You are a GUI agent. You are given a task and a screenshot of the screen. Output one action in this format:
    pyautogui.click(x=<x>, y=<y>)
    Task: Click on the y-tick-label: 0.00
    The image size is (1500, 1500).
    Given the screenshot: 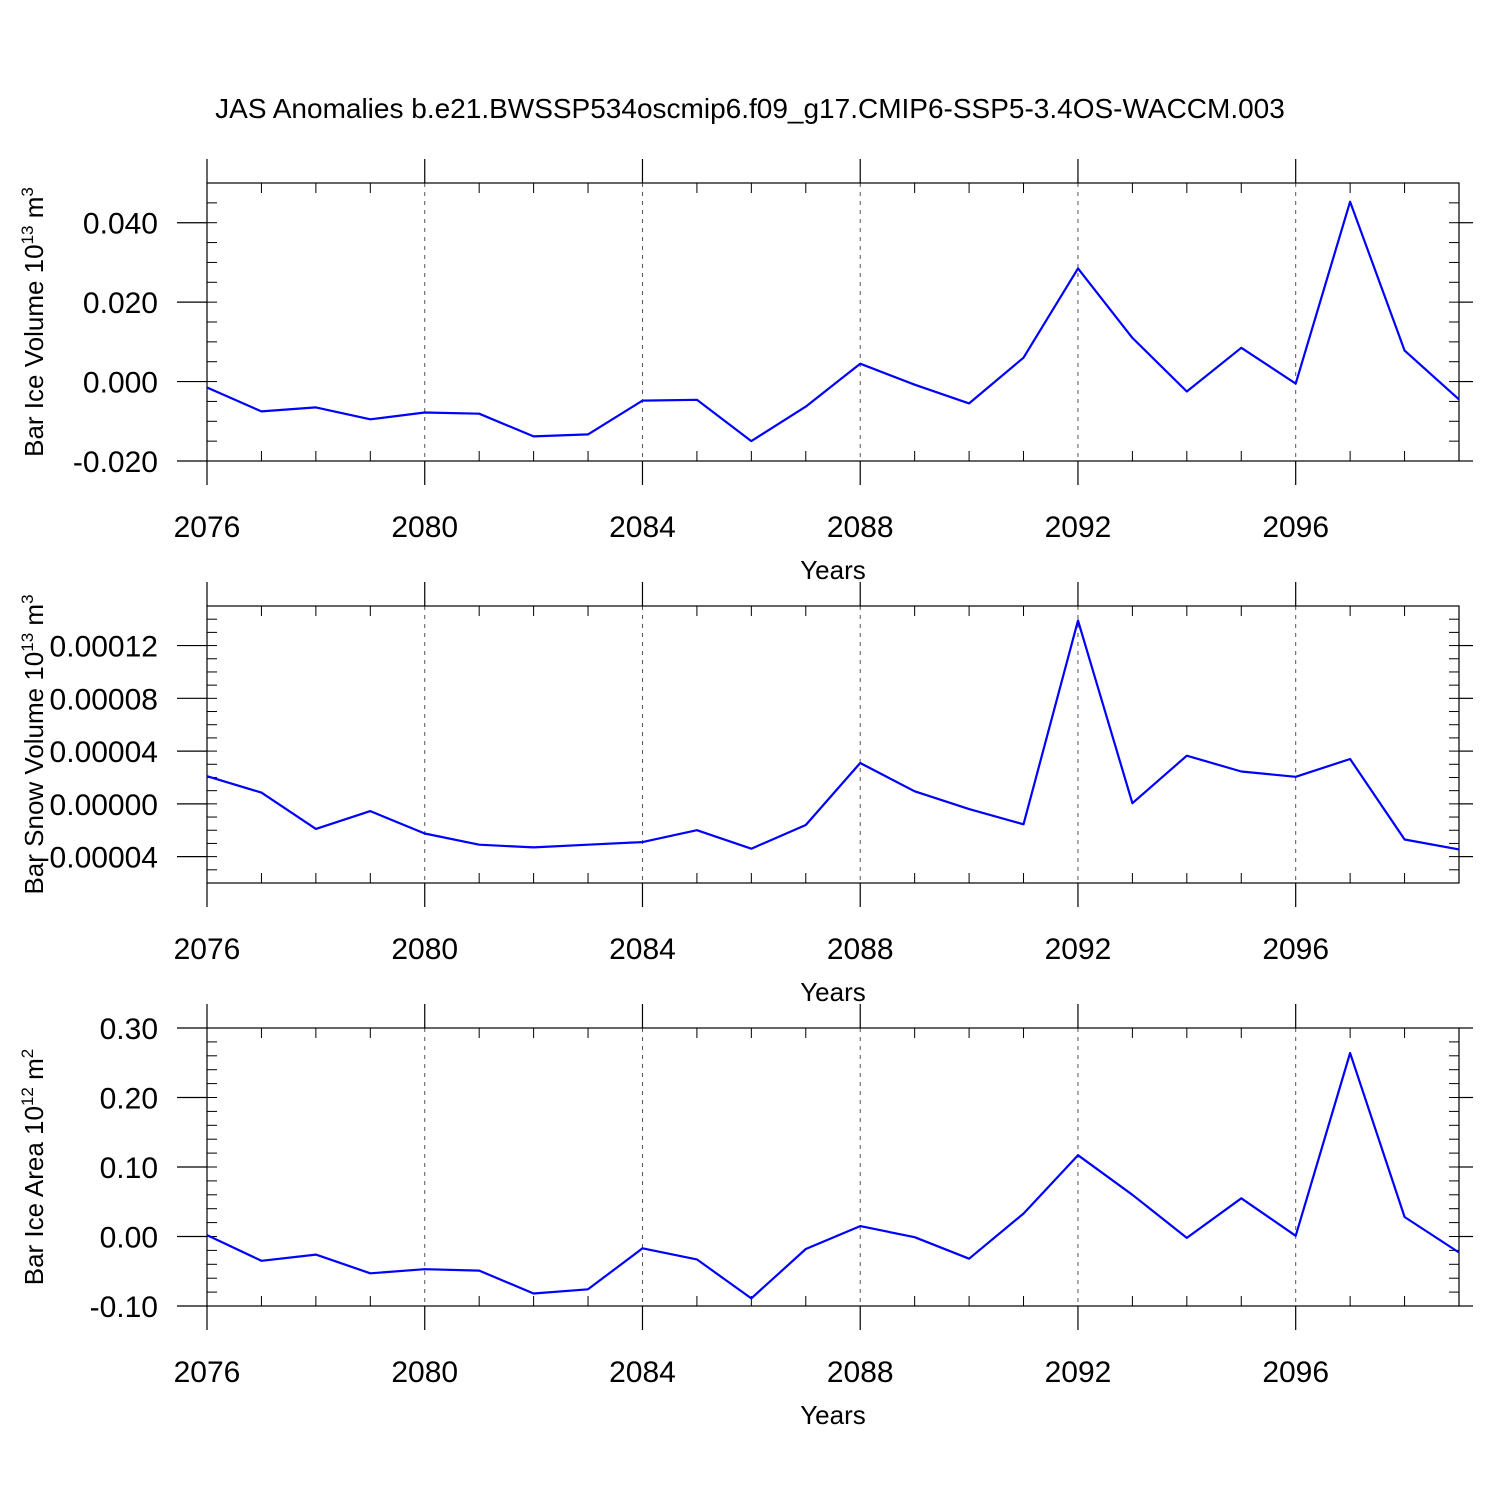 What is the action you would take?
    pyautogui.click(x=129, y=1238)
    